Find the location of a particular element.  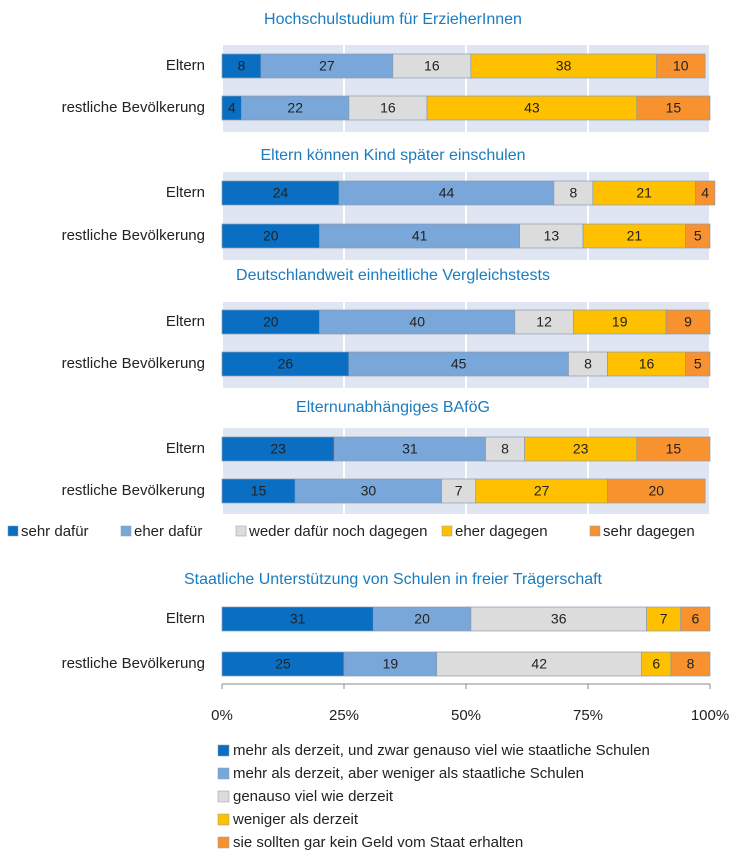

legend-label: sehr dafür is located at coordinates (55, 531).